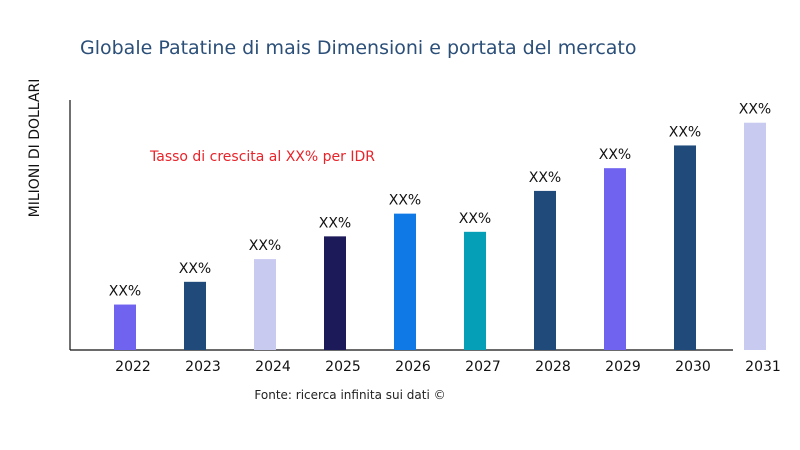 This screenshot has width=800, height=450. I want to click on bar-2022, so click(125, 327).